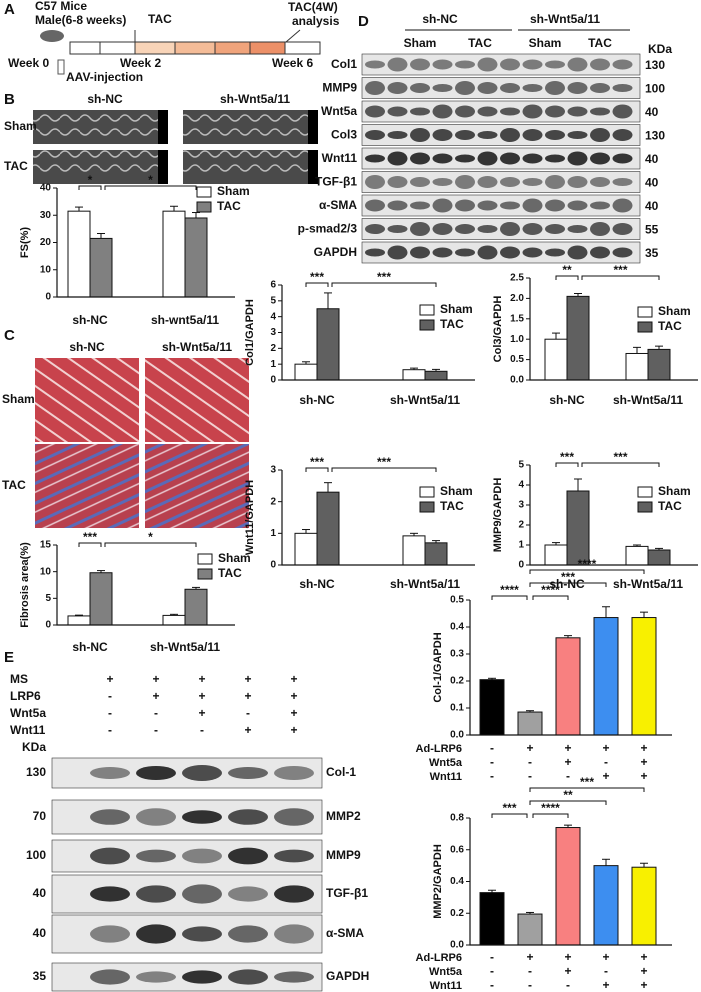 The width and height of the screenshot is (701, 992). I want to click on echo-scale, so click(163, 127).